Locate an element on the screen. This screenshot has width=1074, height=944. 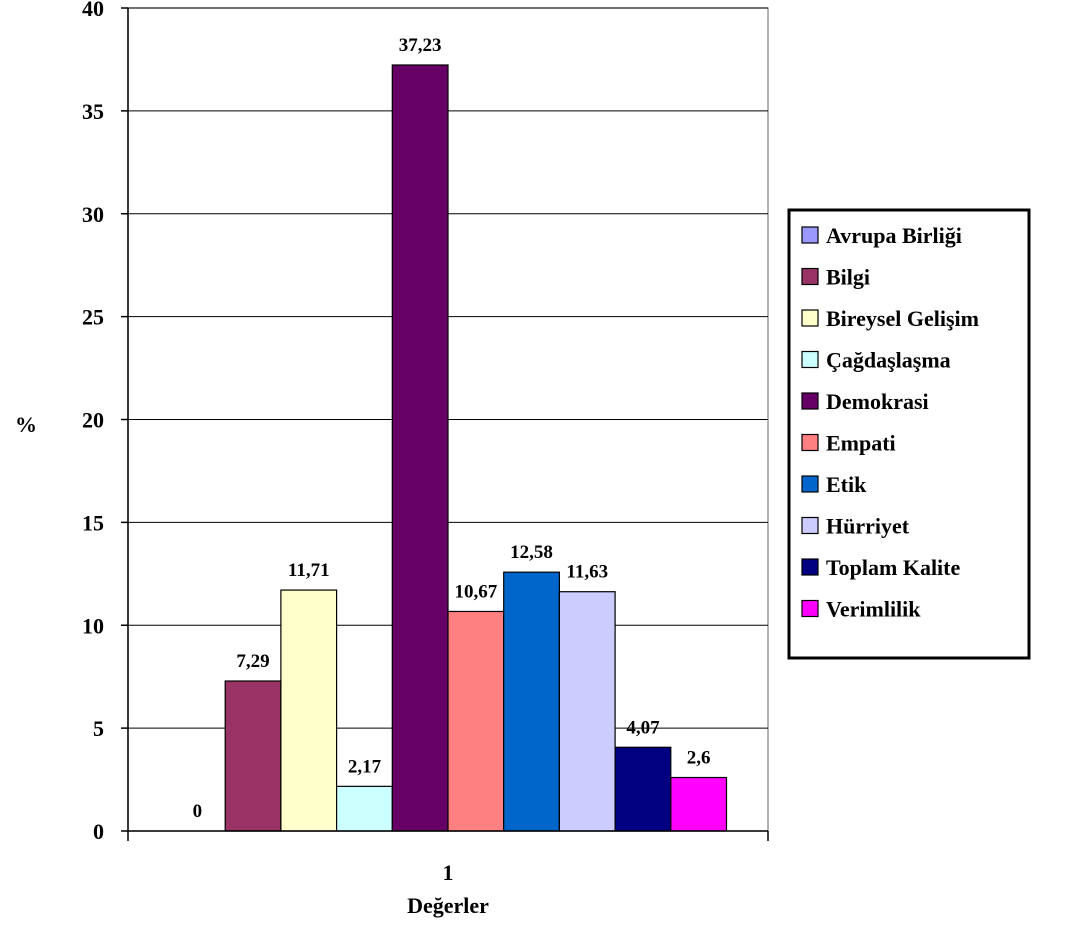
y-tick-label: 30 is located at coordinates (93, 214).